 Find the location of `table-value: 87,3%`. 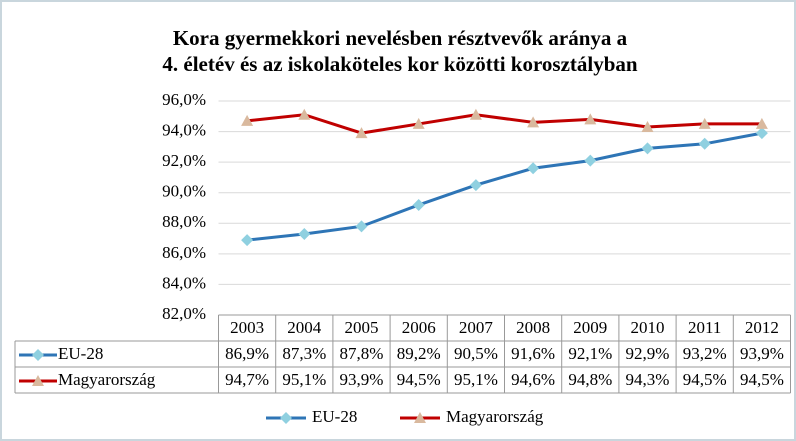

table-value: 87,3% is located at coordinates (304, 353).